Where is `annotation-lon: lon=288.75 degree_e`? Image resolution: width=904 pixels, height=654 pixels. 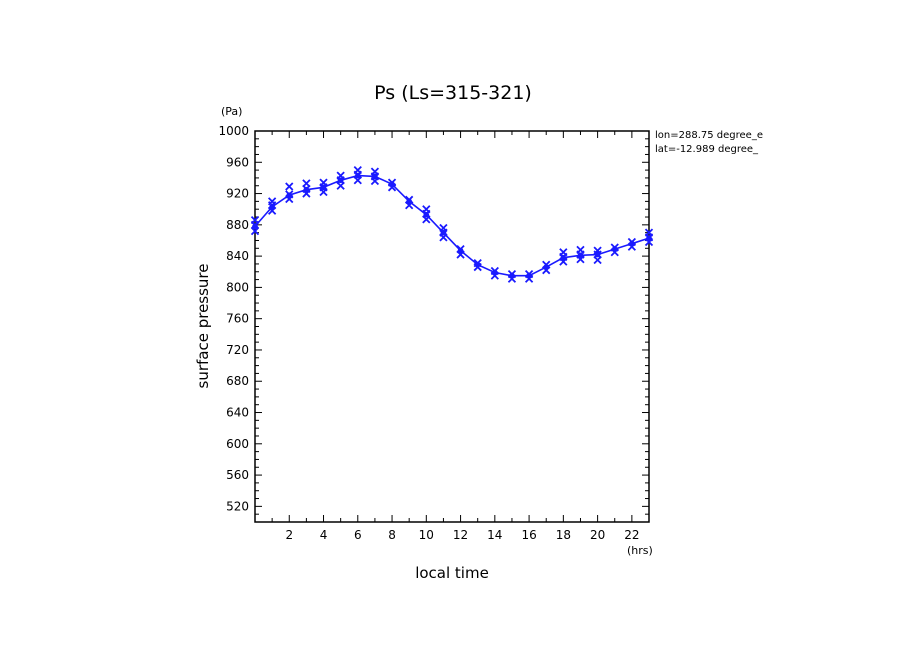
annotation-lon: lon=288.75 degree_e is located at coordinates (709, 135).